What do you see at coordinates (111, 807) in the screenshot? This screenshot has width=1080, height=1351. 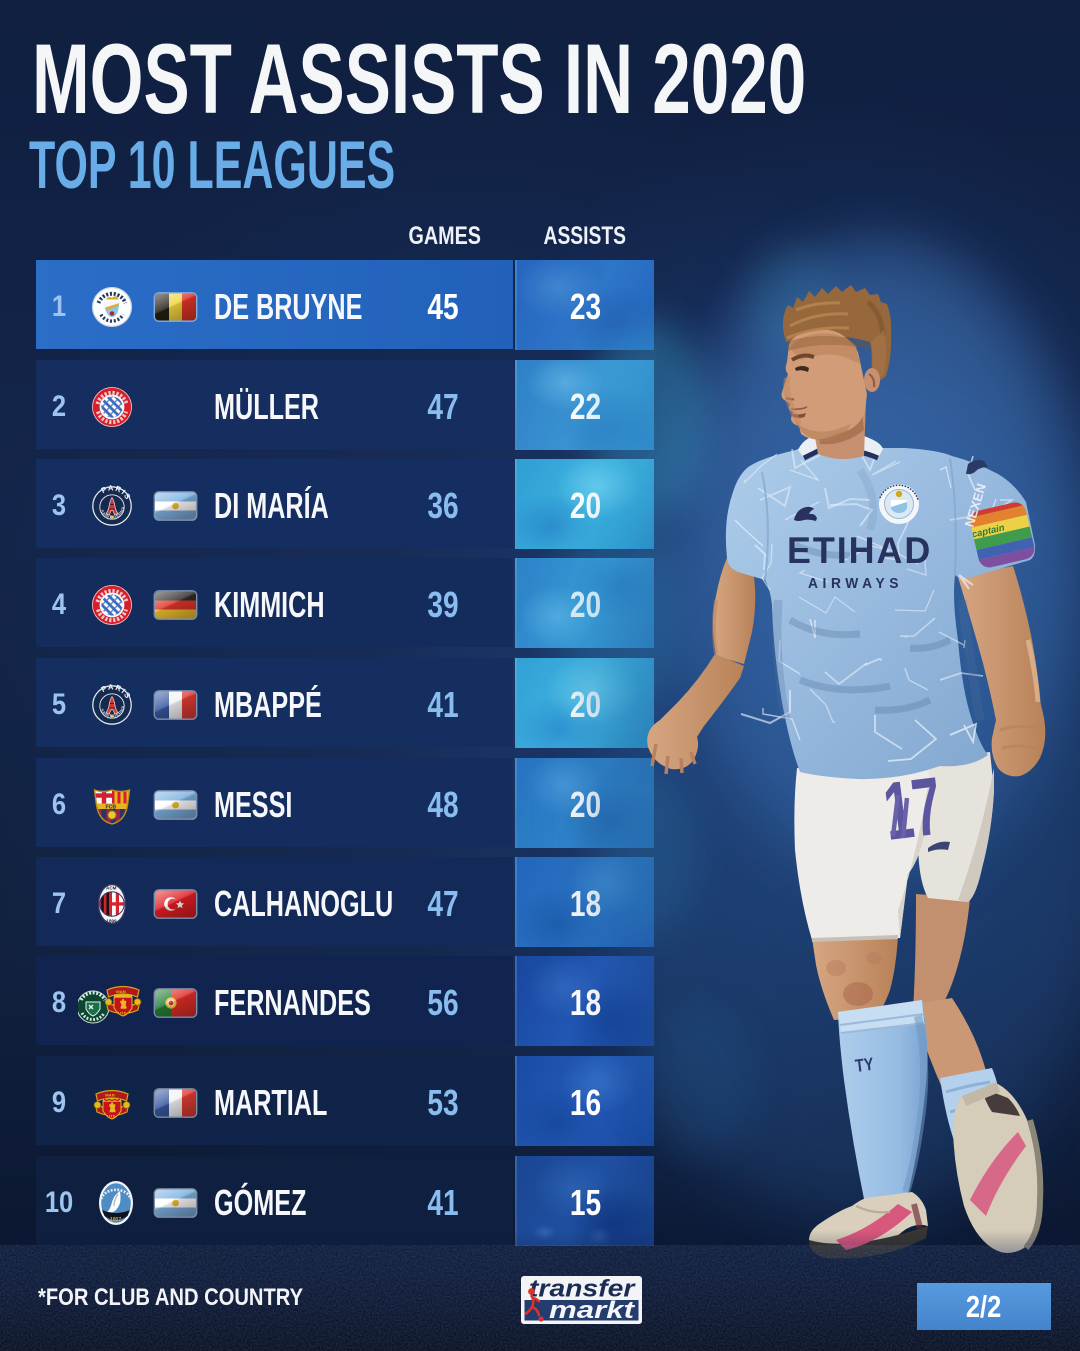 I see `svg-text: FCB` at bounding box center [111, 807].